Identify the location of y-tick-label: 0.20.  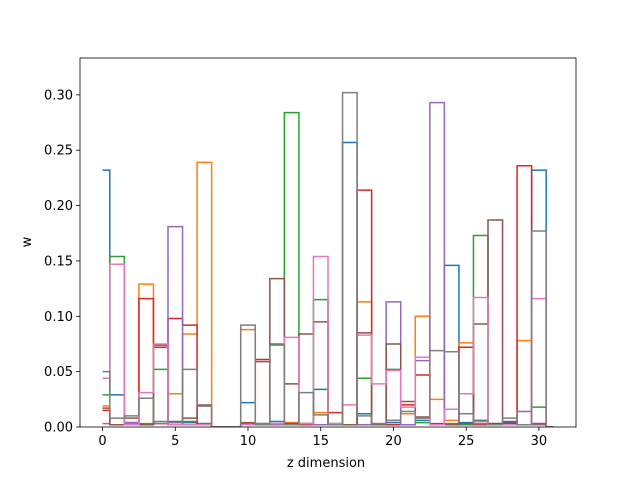
(58, 206).